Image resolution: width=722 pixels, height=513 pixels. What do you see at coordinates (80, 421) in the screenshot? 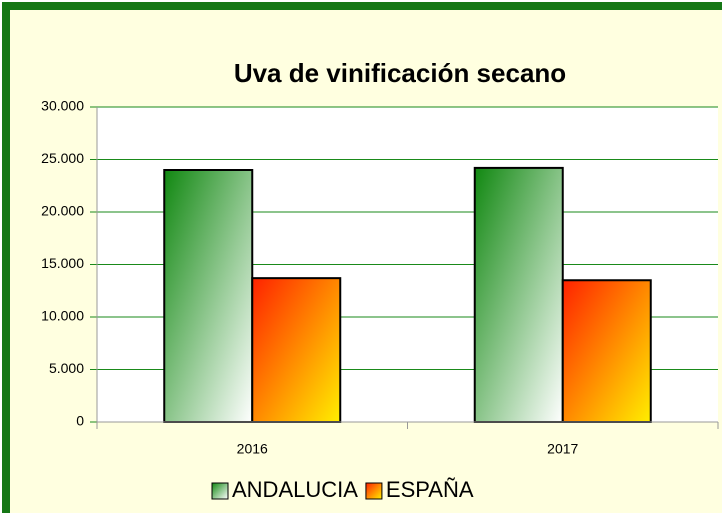
I see `y-tick-label: 0` at bounding box center [80, 421].